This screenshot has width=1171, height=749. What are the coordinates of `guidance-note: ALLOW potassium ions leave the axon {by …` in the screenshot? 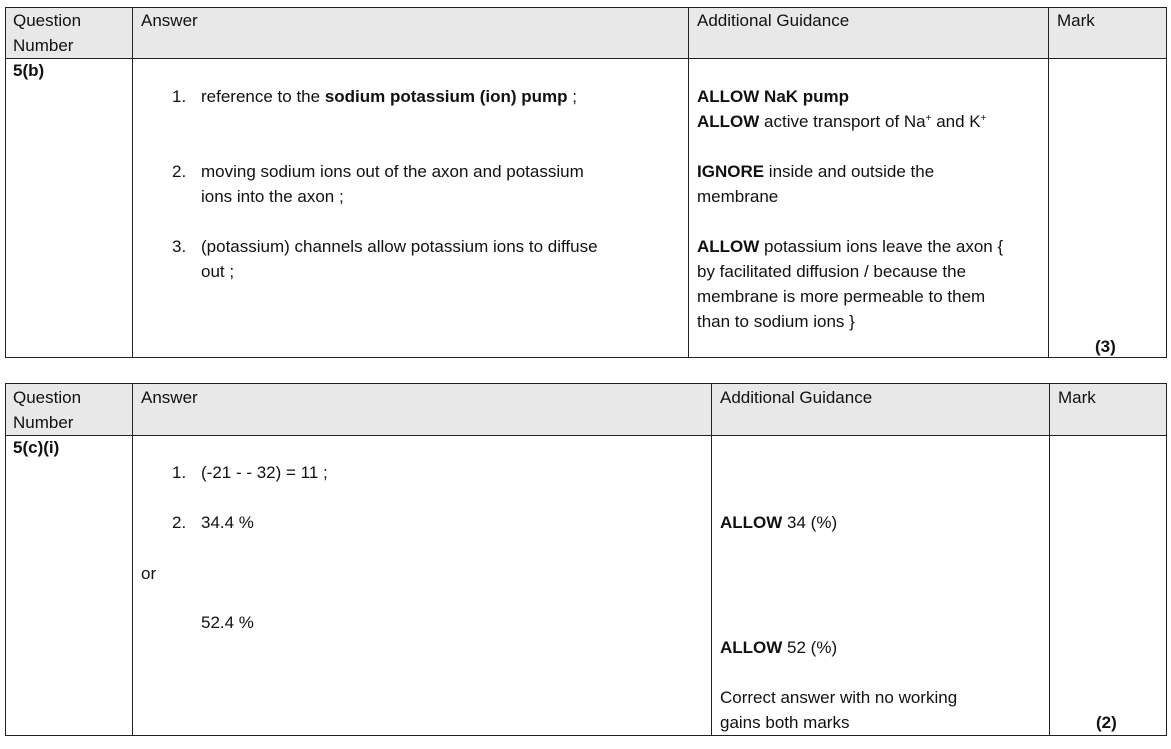 It's located at (850, 284).